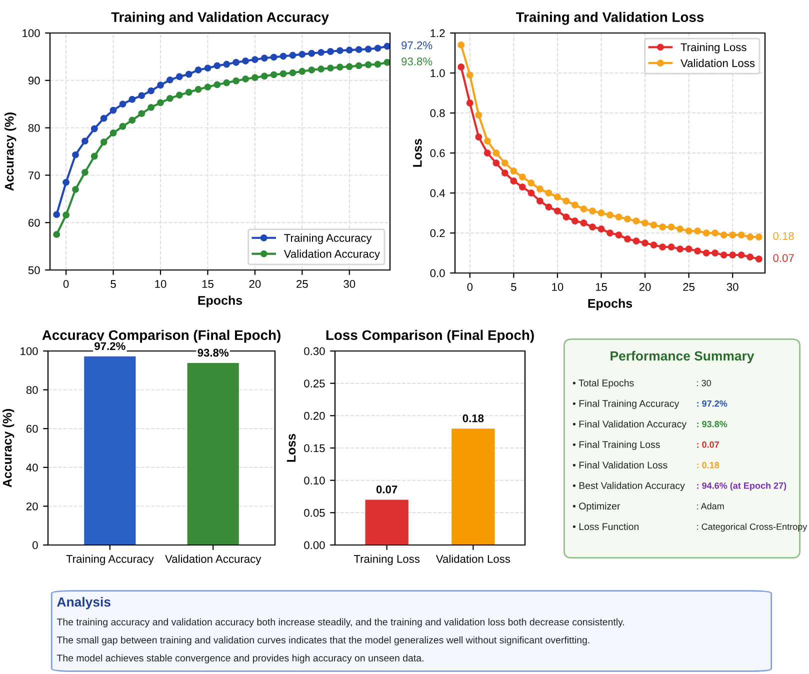 This screenshot has width=809, height=674. I want to click on y-tick-label: 0.20, so click(314, 416).